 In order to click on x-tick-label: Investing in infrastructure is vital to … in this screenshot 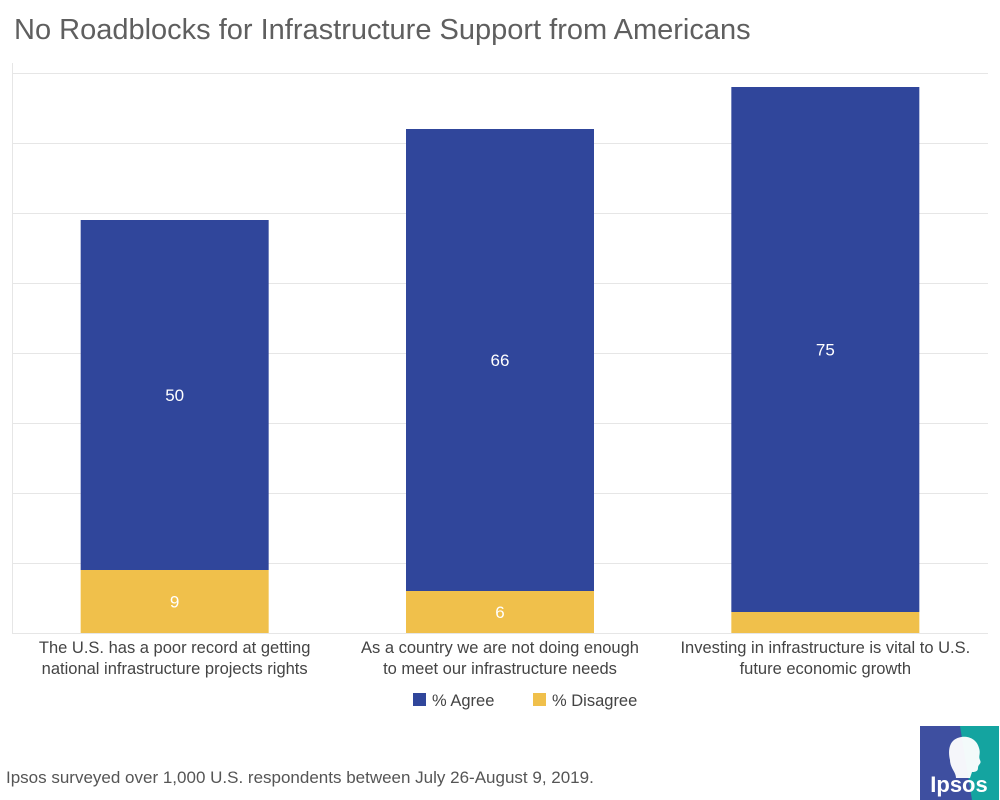, I will do `click(825, 648)`.